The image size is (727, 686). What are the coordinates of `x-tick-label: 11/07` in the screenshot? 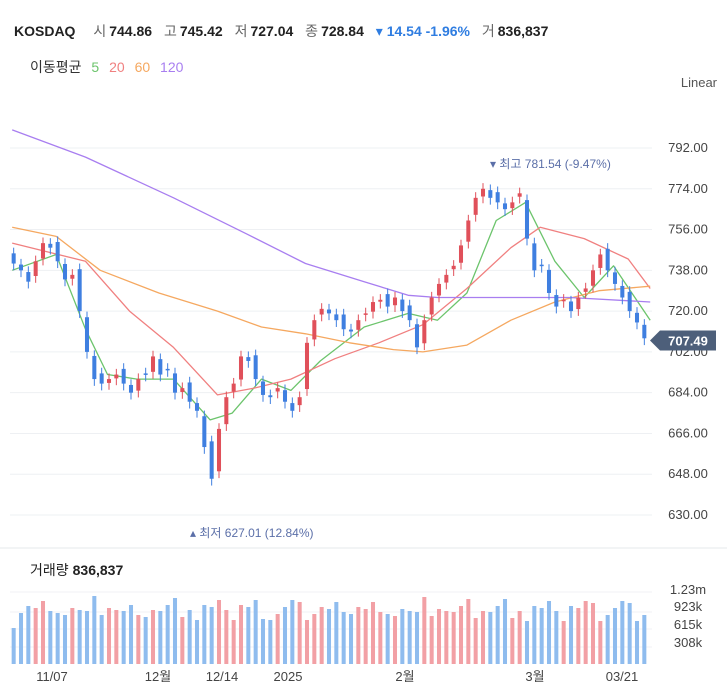 It's located at (52, 676).